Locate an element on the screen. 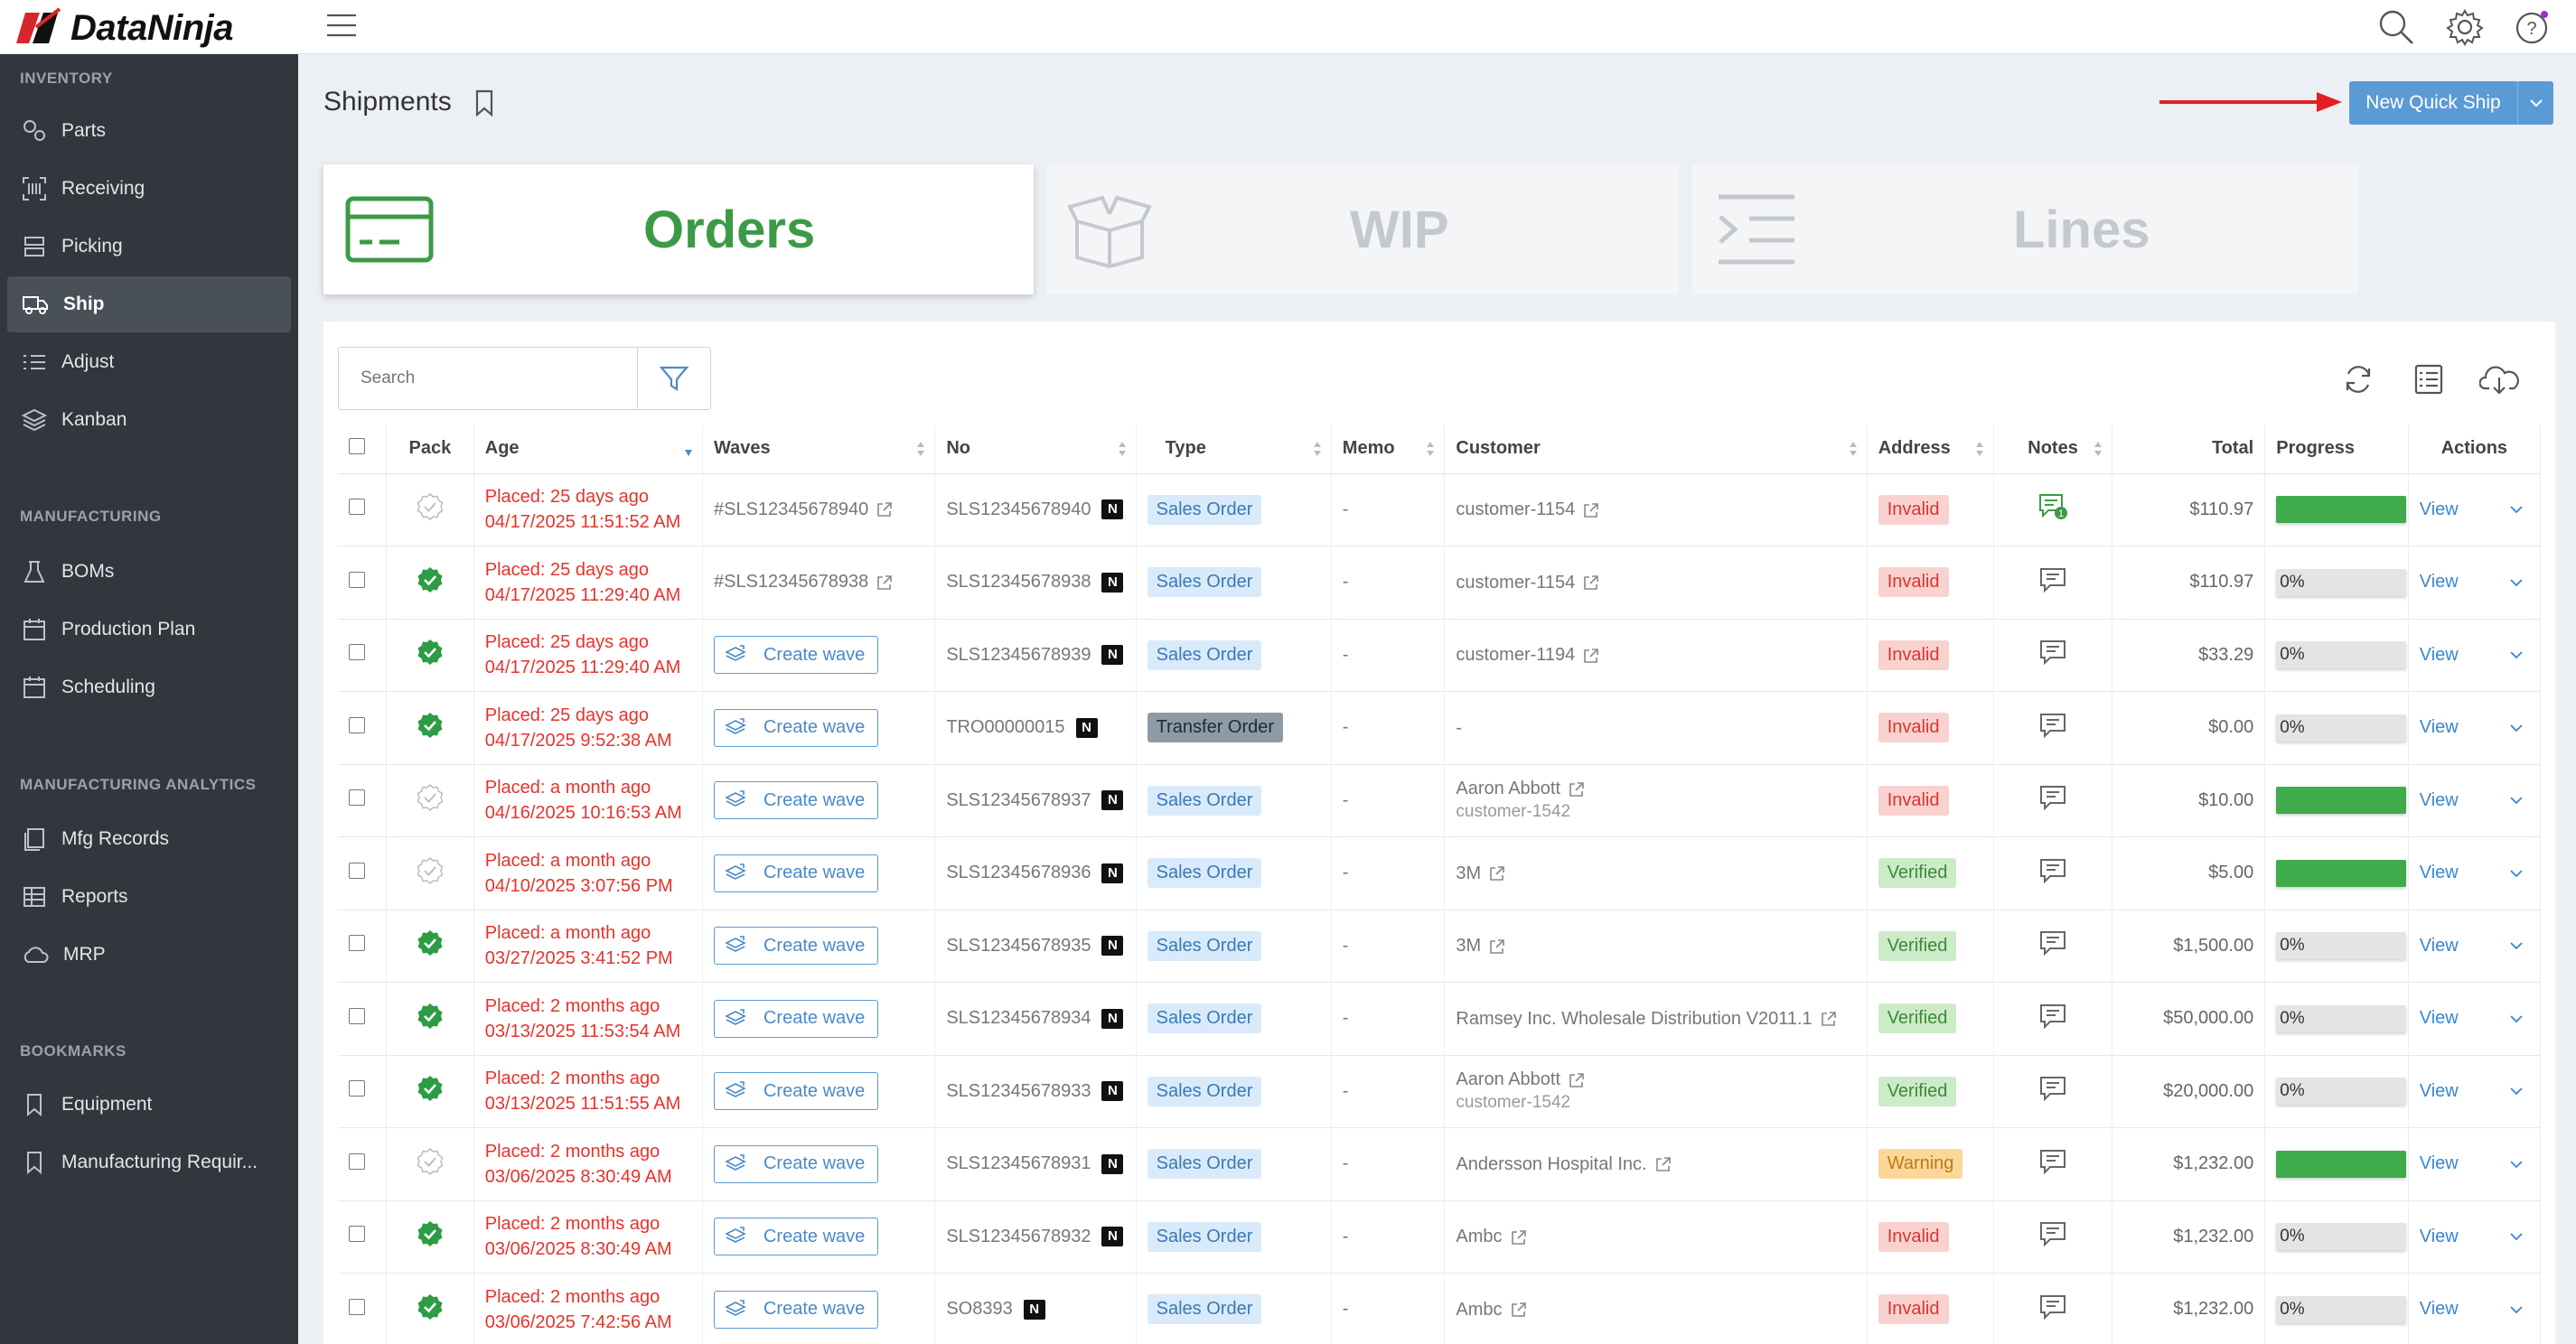 The width and height of the screenshot is (2576, 1344). order-number: SLS12345678934 is located at coordinates (1018, 1018).